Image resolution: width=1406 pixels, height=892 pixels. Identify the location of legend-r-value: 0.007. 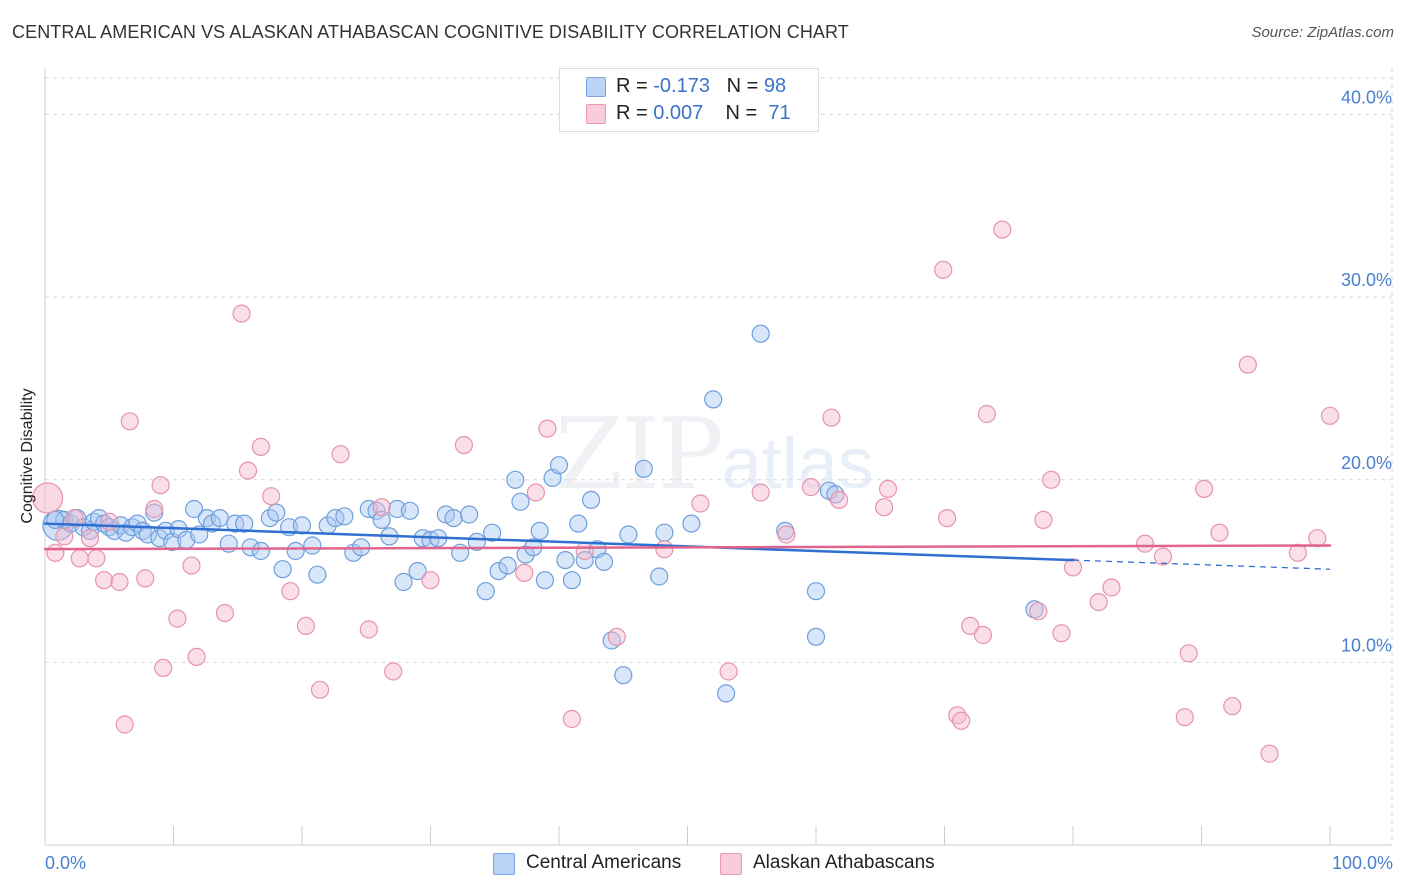
(678, 113).